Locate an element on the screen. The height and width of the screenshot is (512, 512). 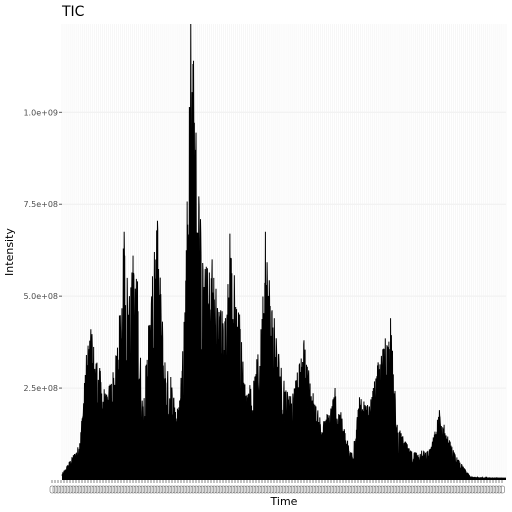
y-tick-label: 1.0e+09 is located at coordinates (40, 112).